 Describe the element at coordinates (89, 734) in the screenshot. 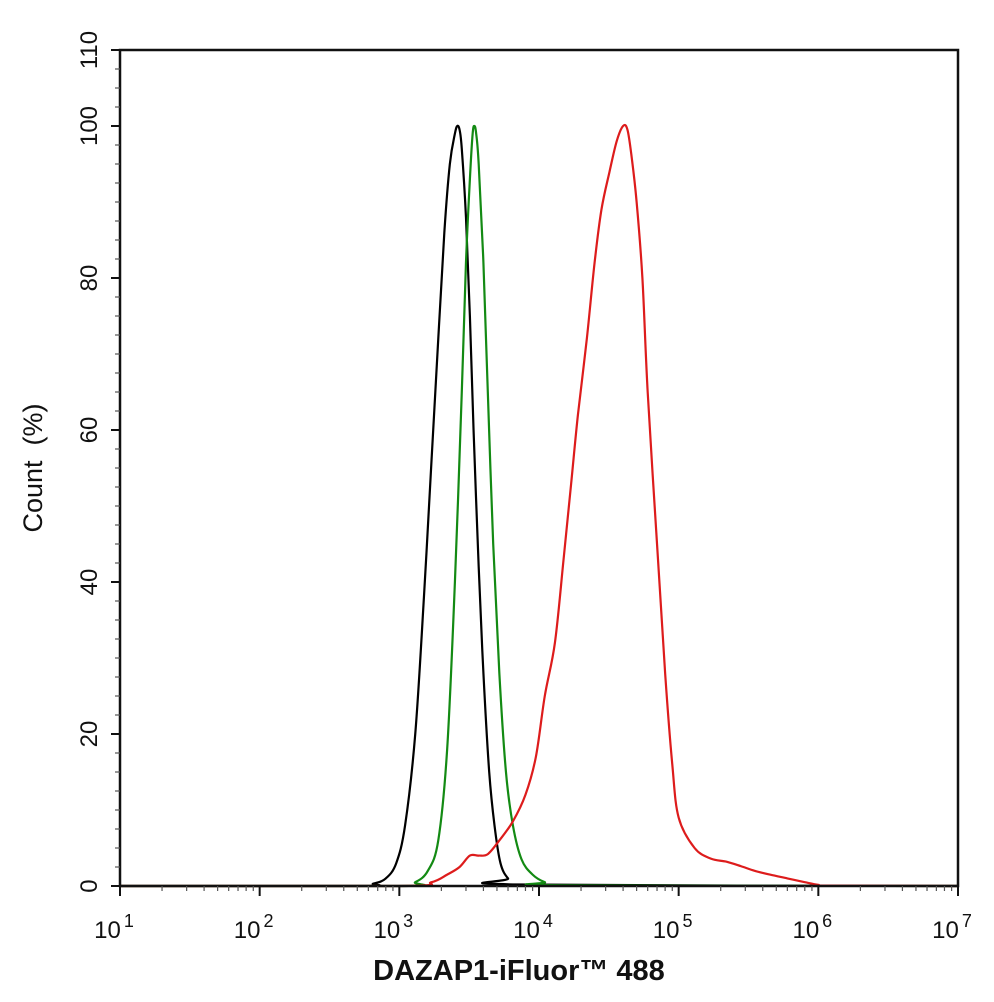

I see `y-tick-label: 20` at that location.